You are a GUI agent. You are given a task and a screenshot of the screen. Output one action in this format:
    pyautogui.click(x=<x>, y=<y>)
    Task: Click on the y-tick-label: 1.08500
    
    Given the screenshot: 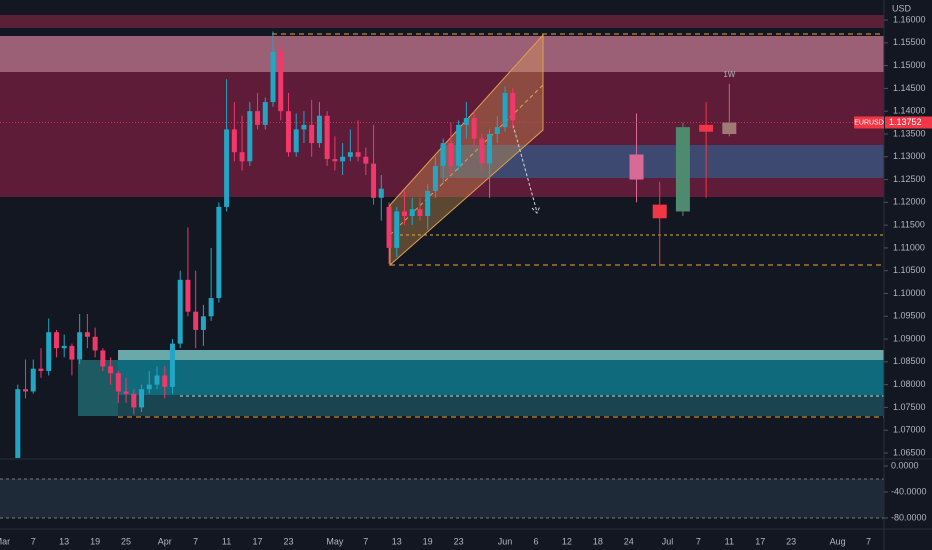 What is the action you would take?
    pyautogui.click(x=909, y=361)
    